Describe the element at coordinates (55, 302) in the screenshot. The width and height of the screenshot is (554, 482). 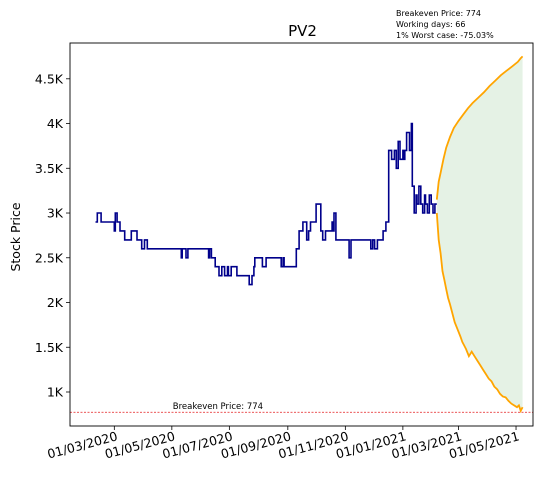
I see `y-tick-label: 2K` at that location.